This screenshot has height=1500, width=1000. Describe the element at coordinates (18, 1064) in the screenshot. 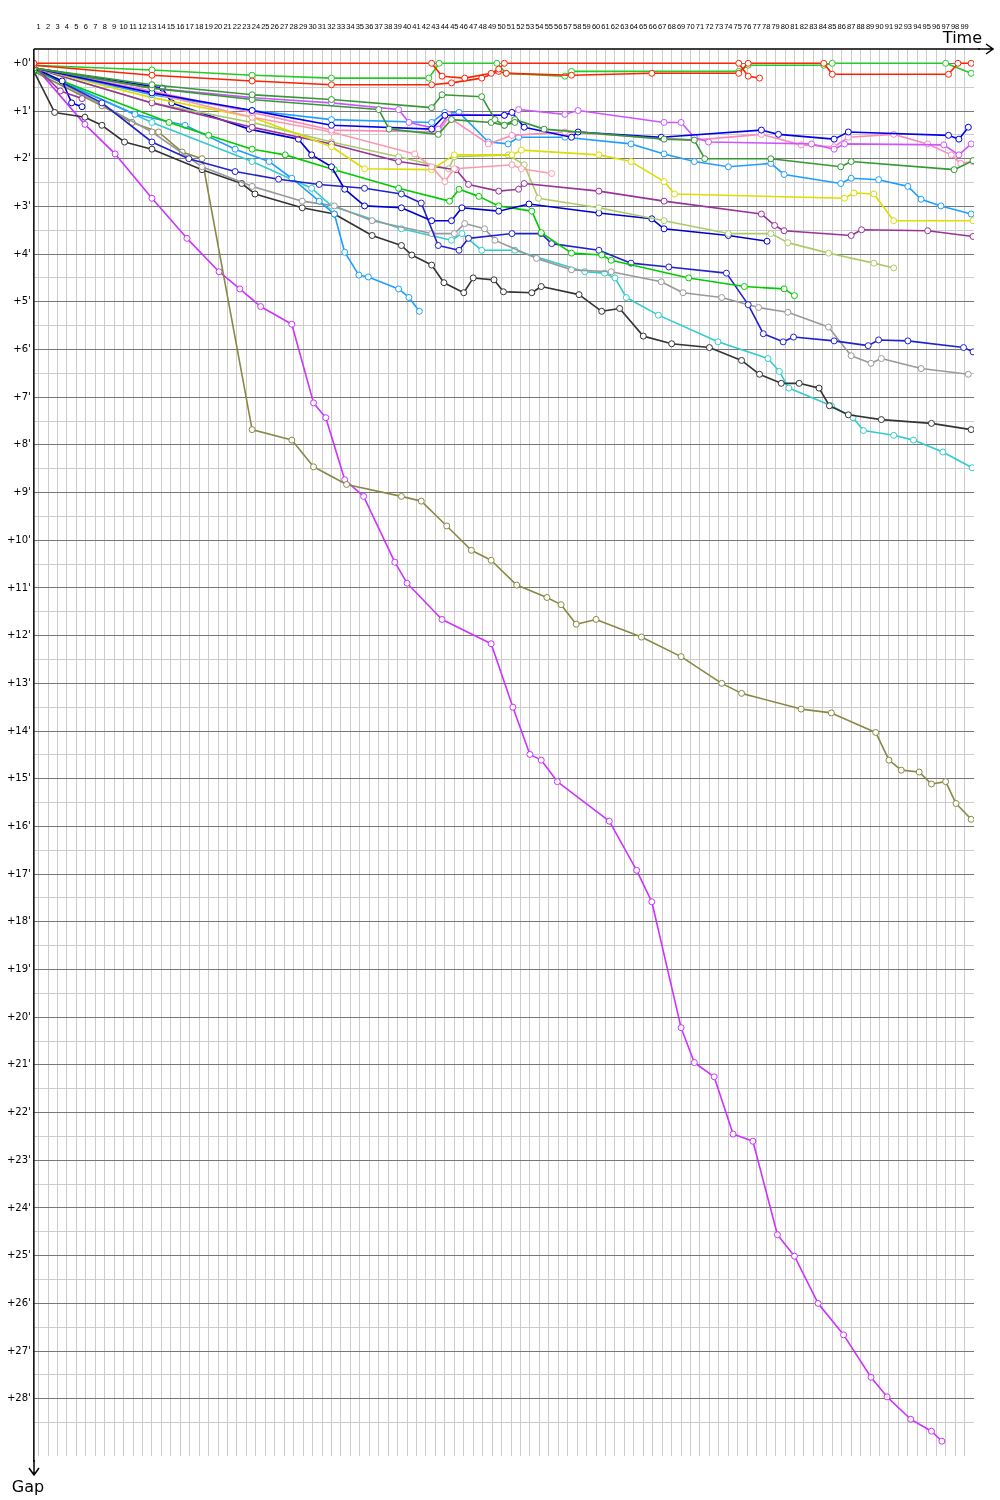

I see `y-tick-label: +21'` at that location.